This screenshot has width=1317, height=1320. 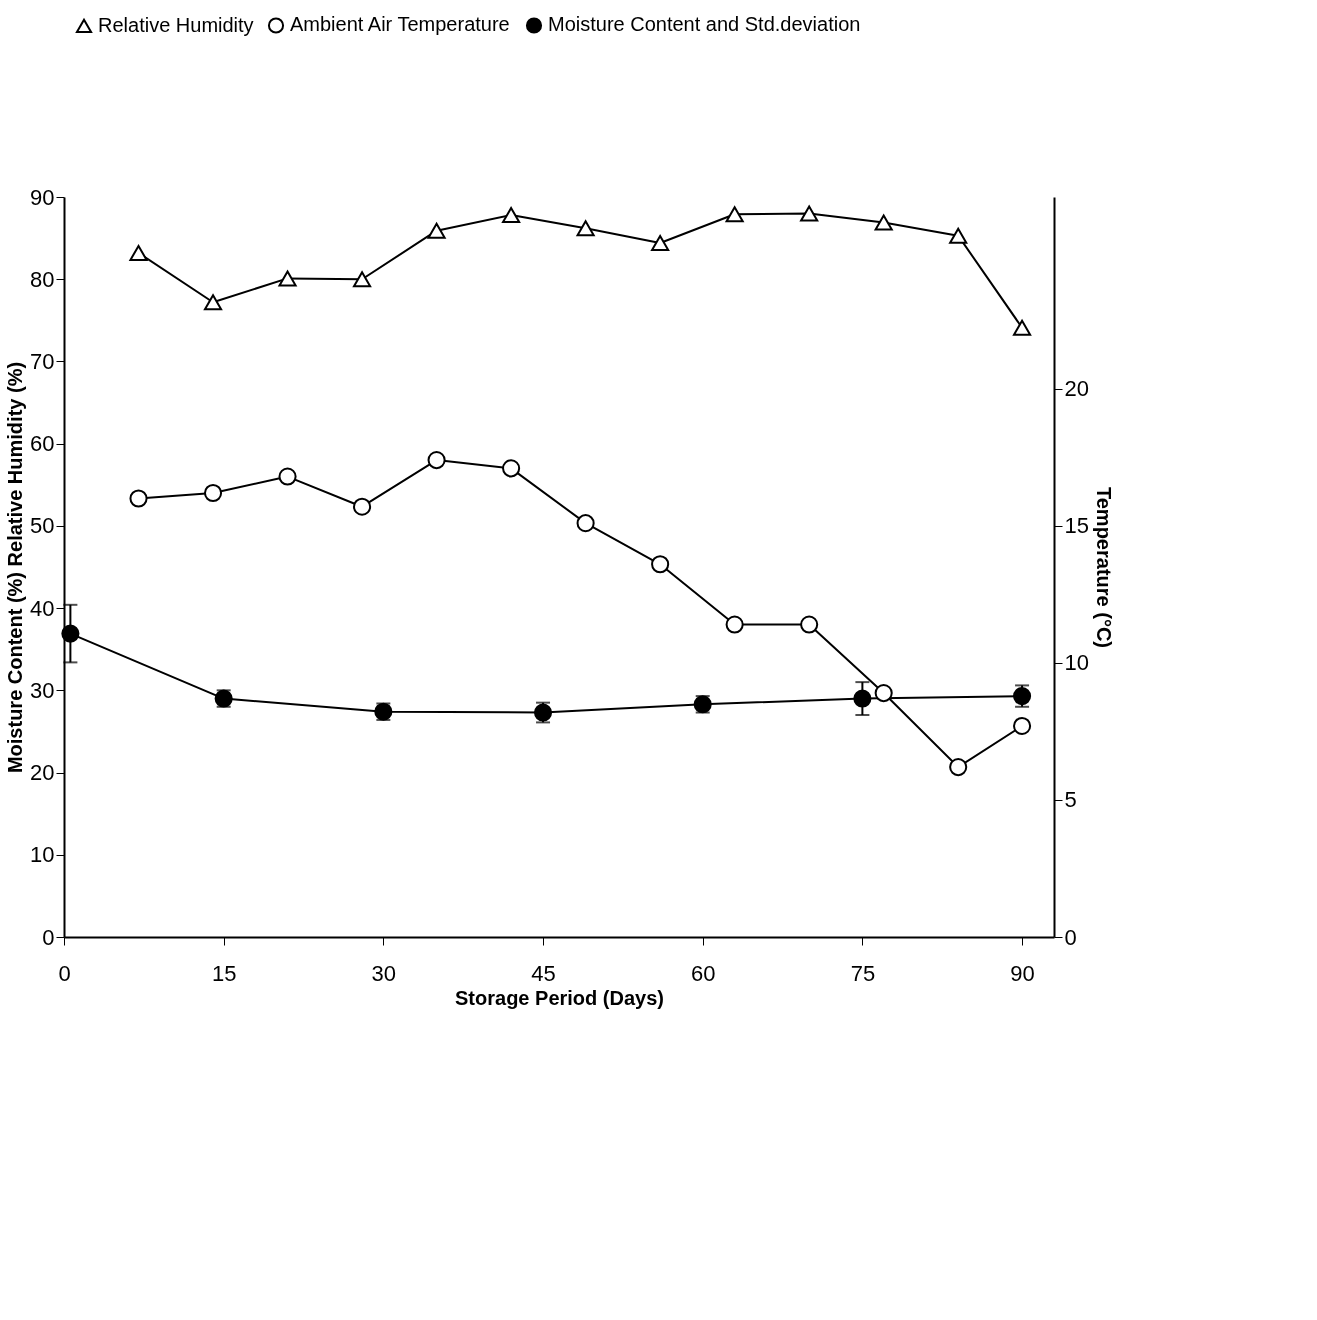 What do you see at coordinates (543, 973) in the screenshot?
I see `x-tick-label: 45` at bounding box center [543, 973].